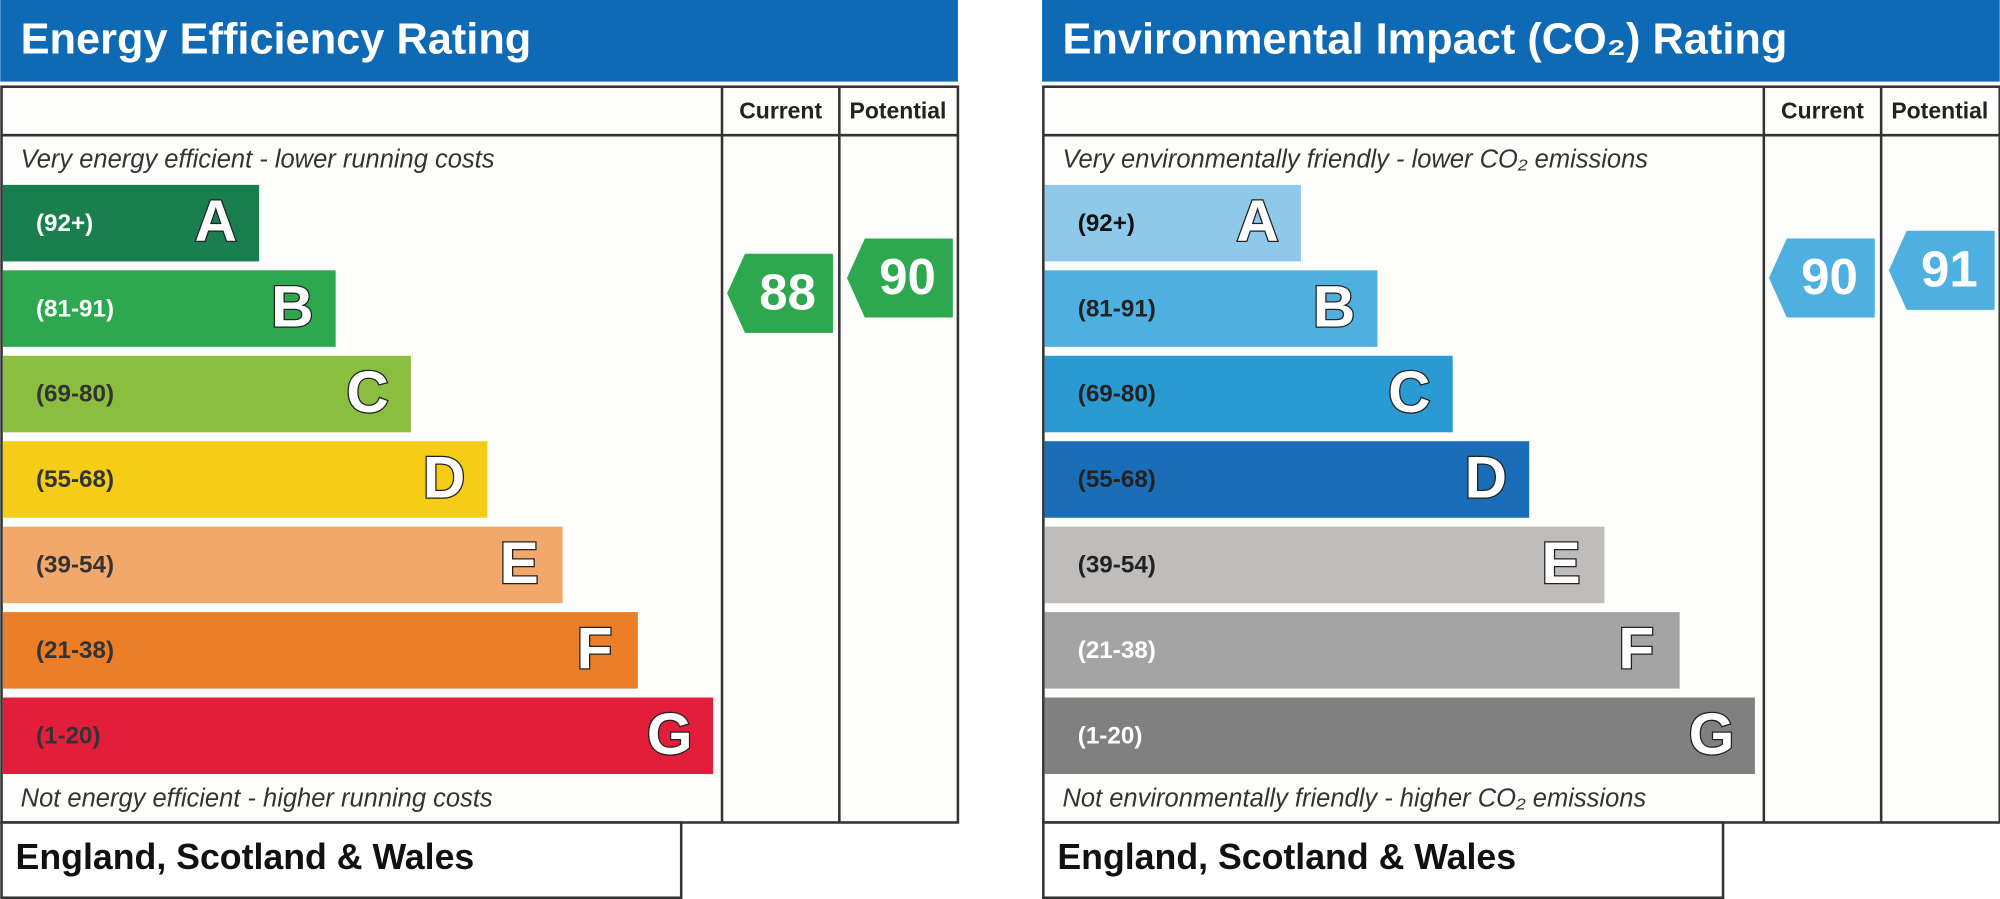  I want to click on panel-title: Energy Efficiency Rating, so click(276, 40).